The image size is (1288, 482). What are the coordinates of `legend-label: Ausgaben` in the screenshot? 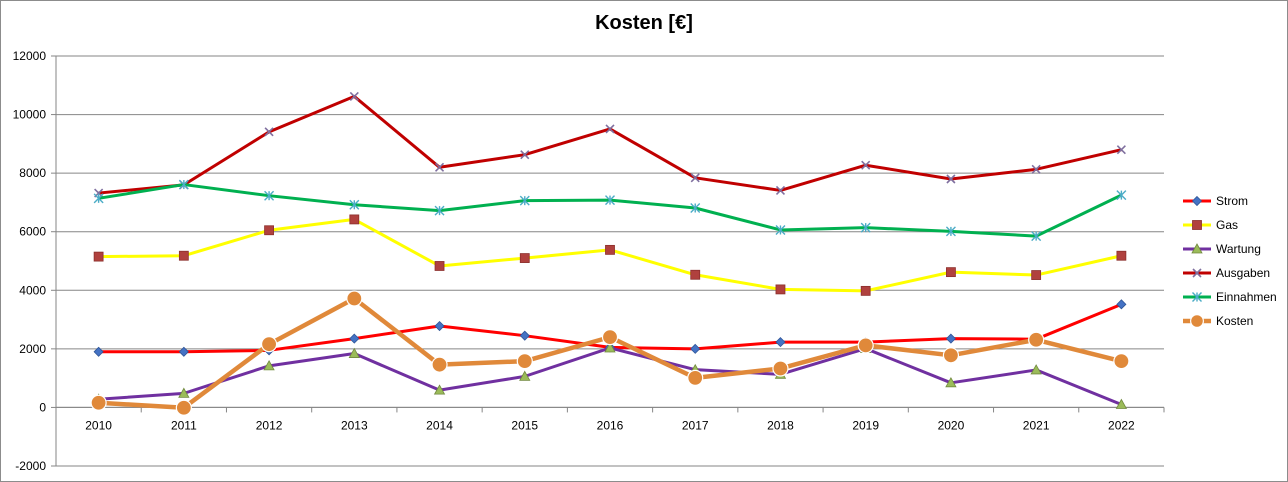 It's located at (1243, 273).